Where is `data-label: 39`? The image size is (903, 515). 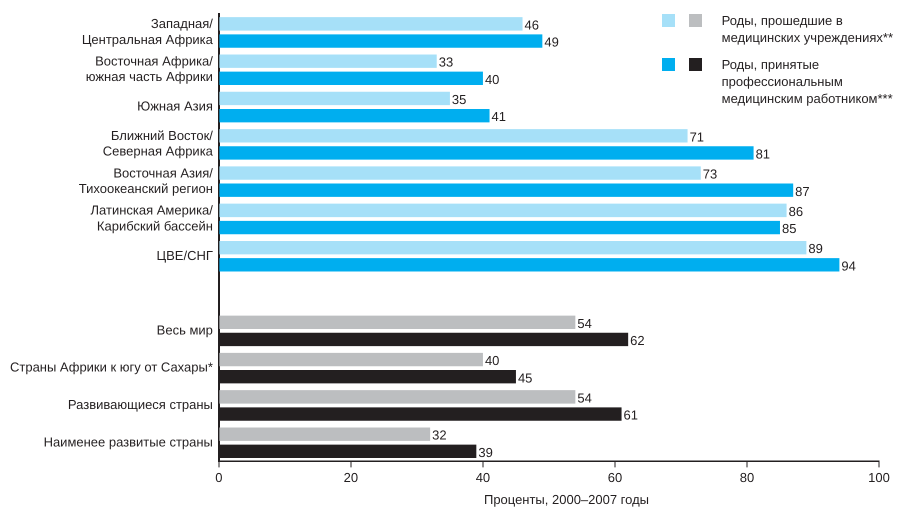
data-label: 39 is located at coordinates (485, 452).